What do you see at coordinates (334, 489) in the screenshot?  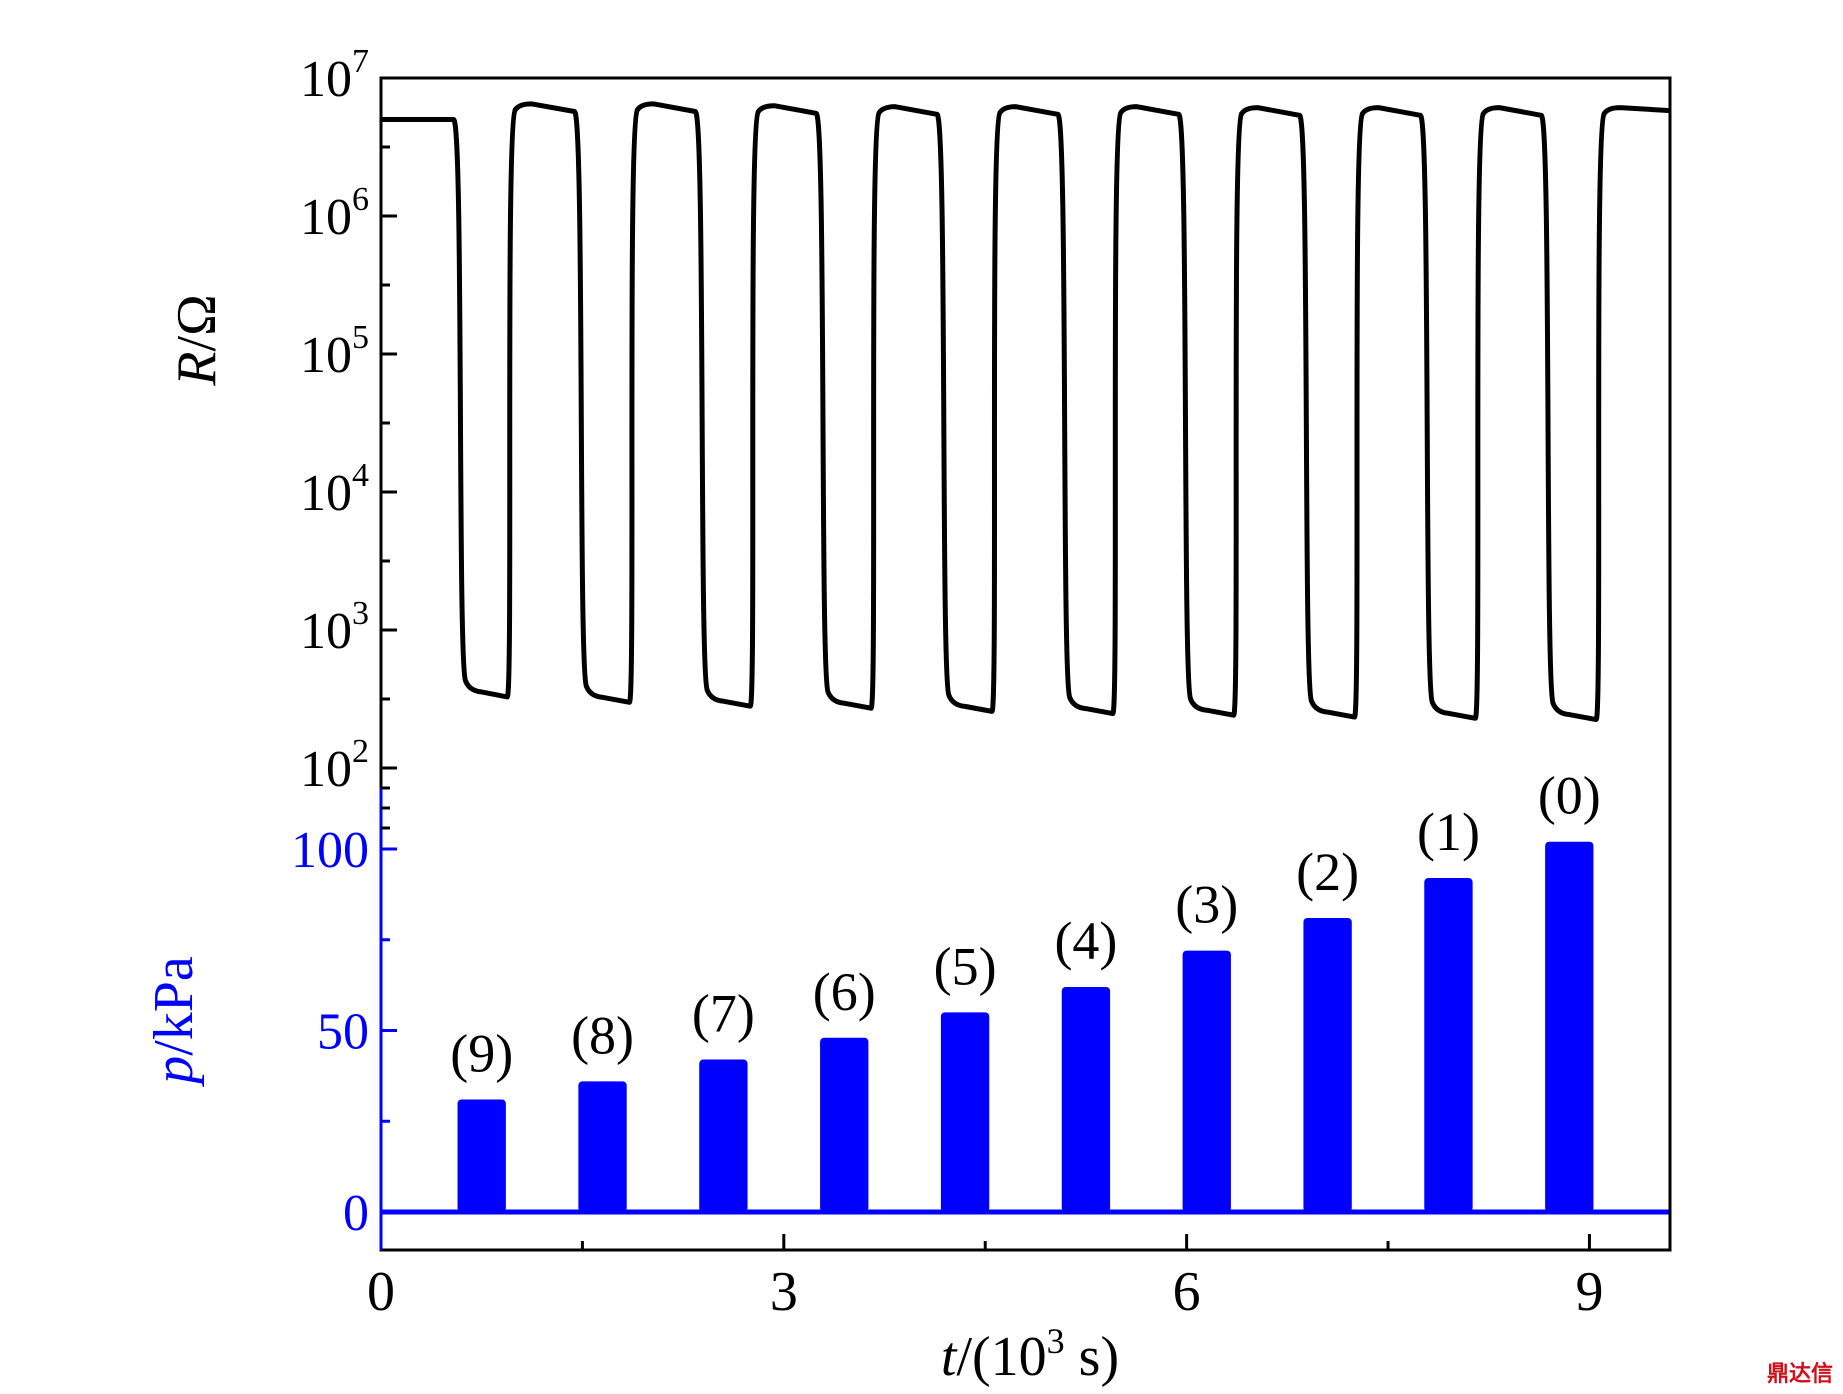 I see `resistance-tick-label: 10⁴` at bounding box center [334, 489].